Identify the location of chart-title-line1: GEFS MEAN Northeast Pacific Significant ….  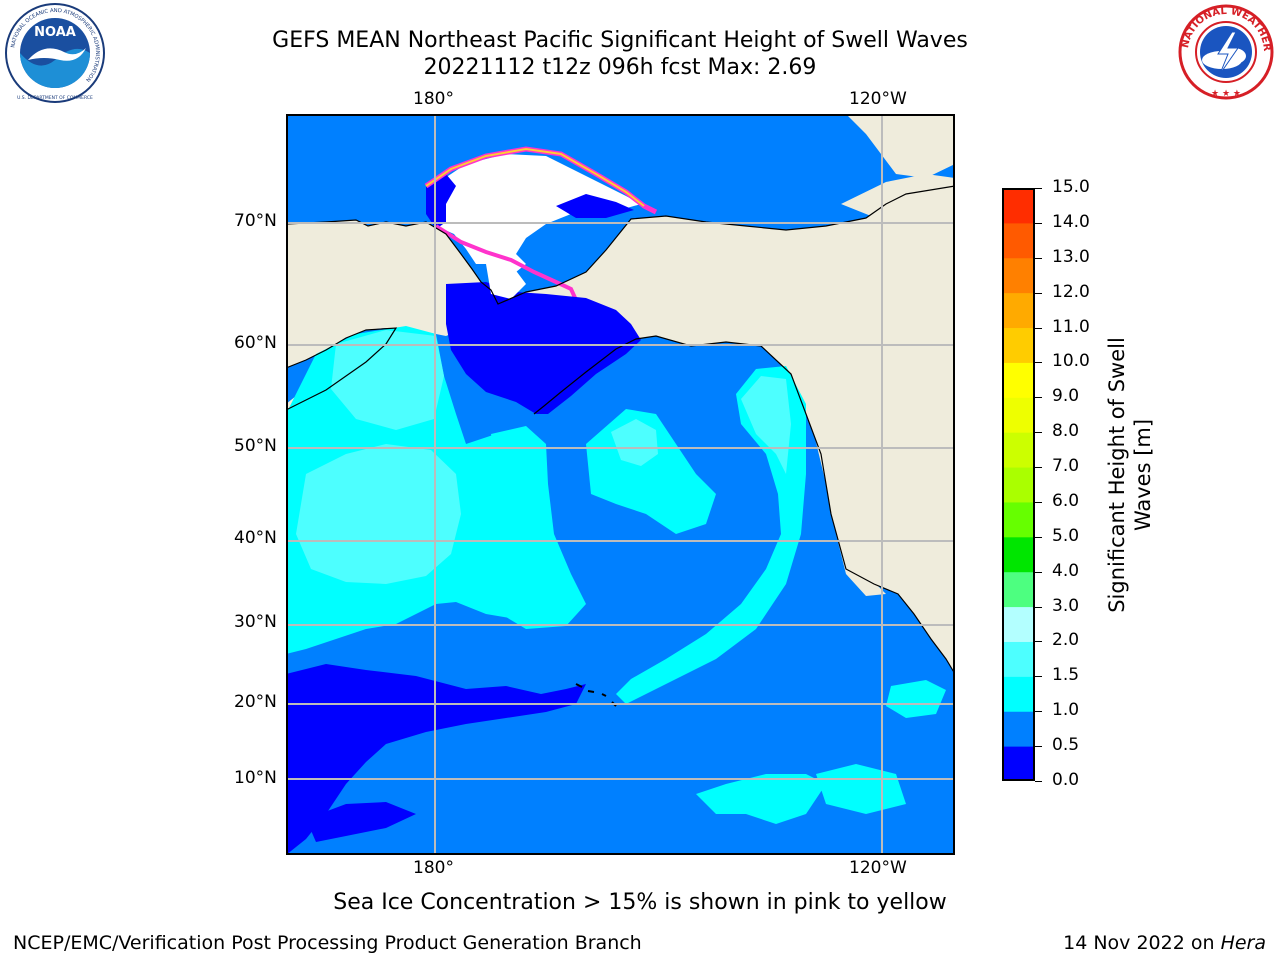
(620, 40).